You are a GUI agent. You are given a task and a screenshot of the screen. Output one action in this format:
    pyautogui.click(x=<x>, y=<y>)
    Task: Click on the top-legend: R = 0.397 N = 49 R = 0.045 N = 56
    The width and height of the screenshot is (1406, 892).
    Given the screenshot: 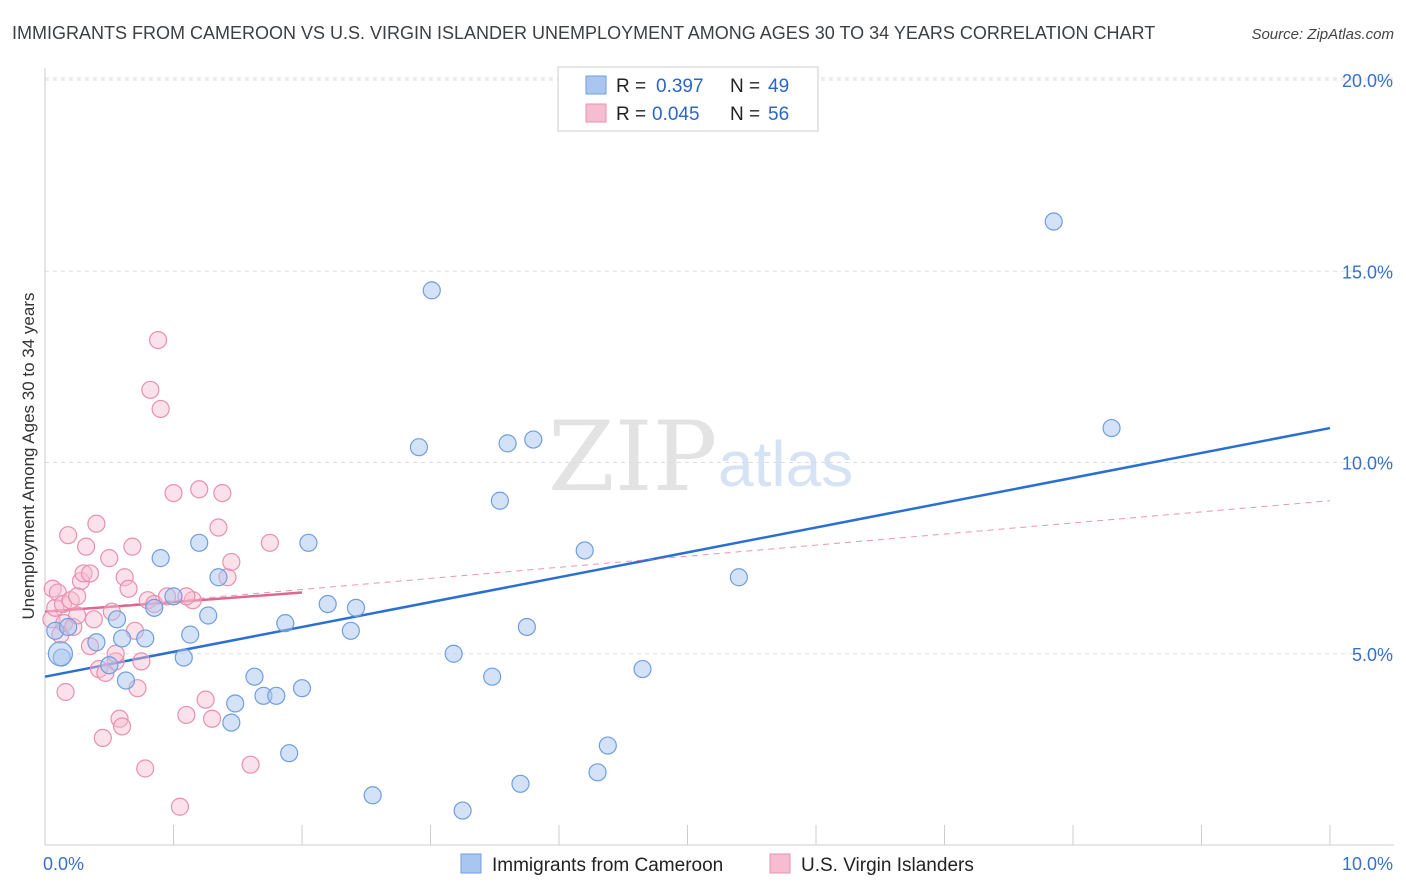 What is the action you would take?
    pyautogui.click(x=688, y=99)
    